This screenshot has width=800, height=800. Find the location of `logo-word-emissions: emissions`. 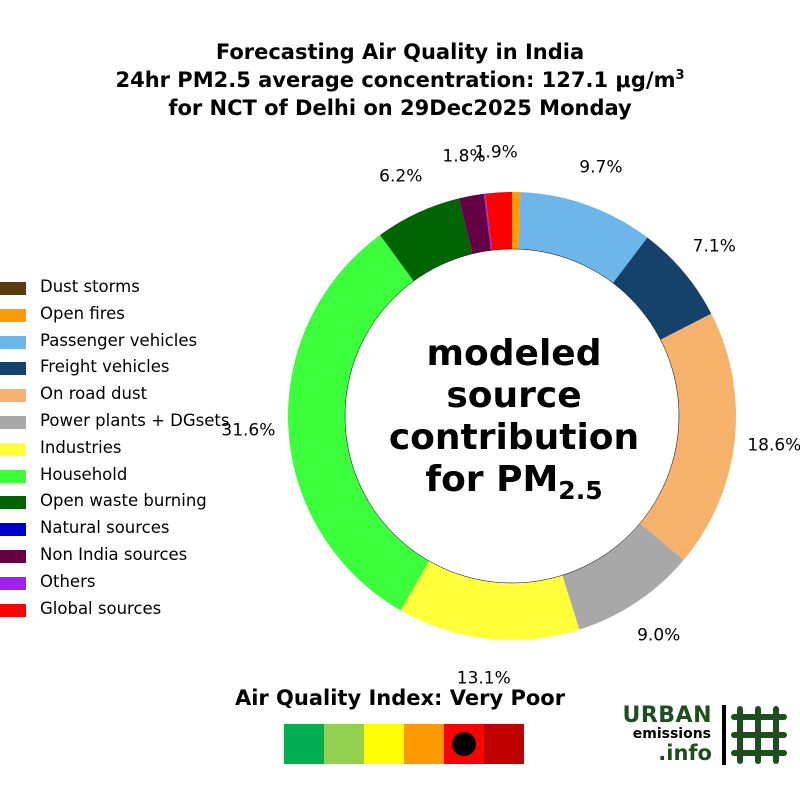

logo-word-emissions: emissions is located at coordinates (671, 734).